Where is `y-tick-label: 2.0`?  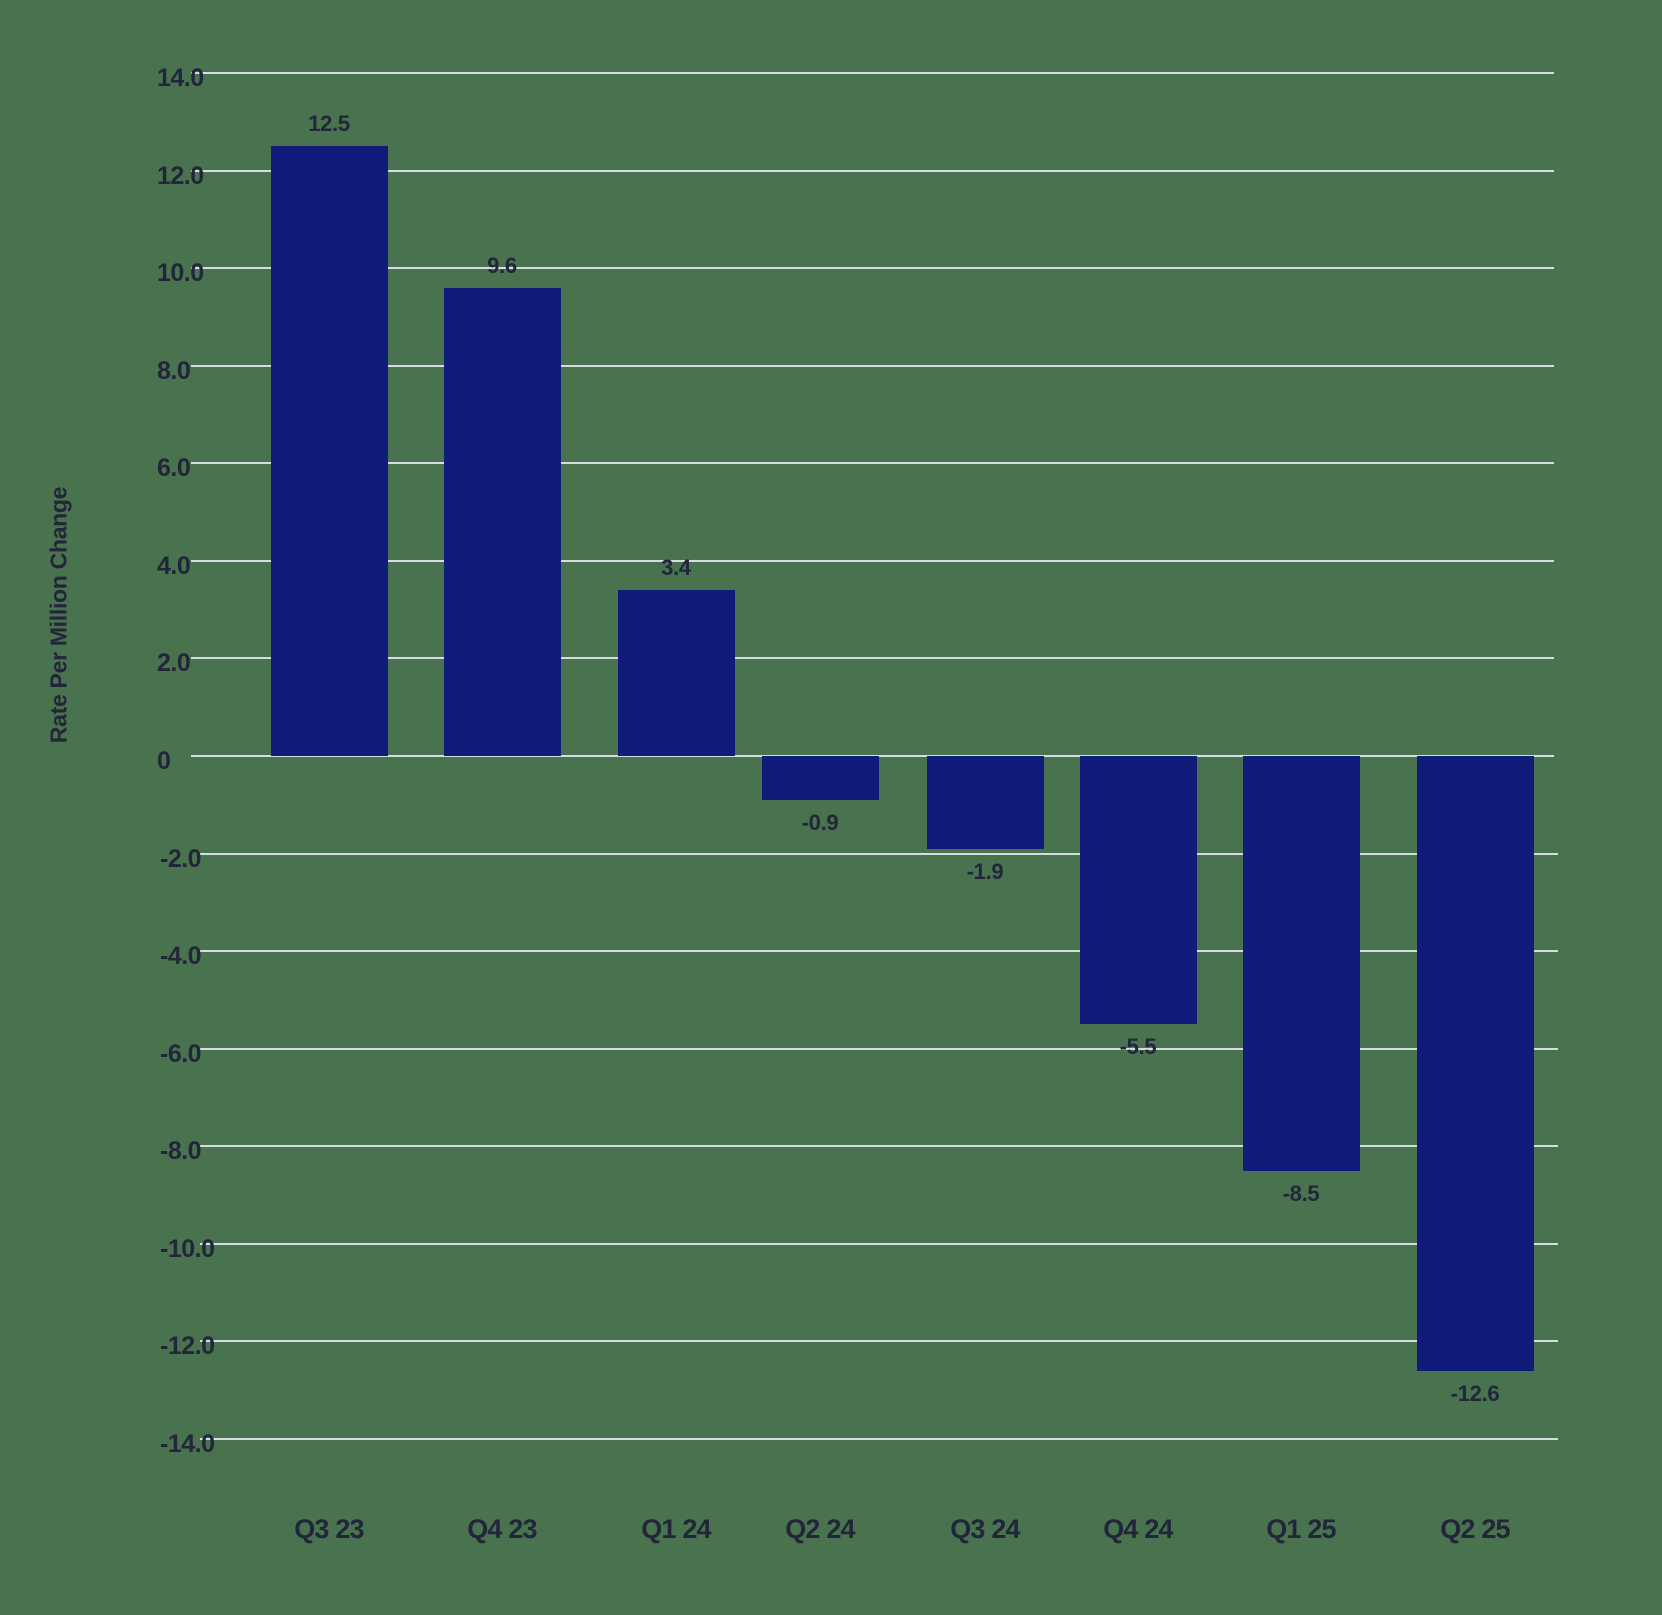 y-tick-label: 2.0 is located at coordinates (174, 663).